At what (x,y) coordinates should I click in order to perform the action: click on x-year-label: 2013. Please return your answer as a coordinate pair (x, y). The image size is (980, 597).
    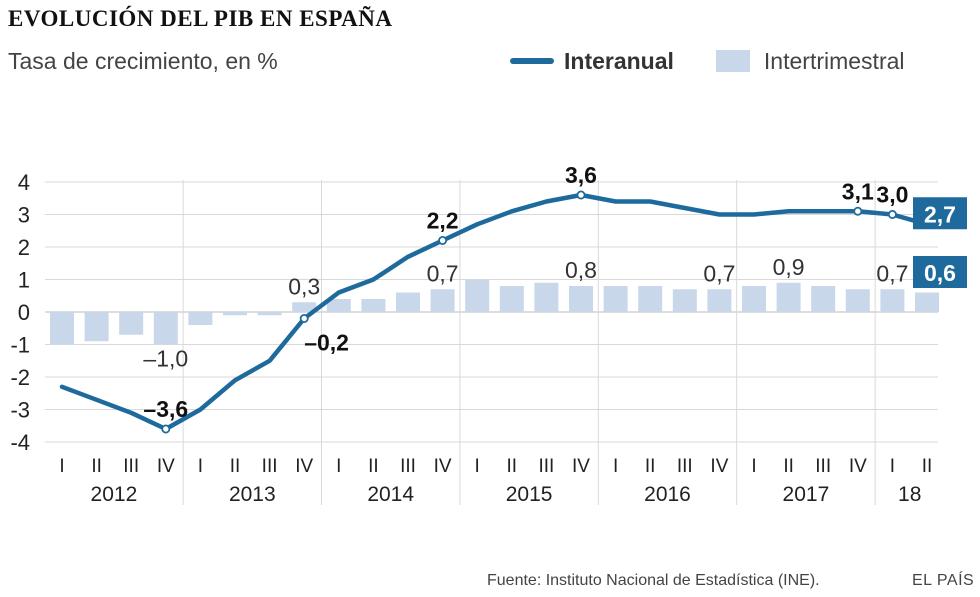
    Looking at the image, I should click on (252, 494).